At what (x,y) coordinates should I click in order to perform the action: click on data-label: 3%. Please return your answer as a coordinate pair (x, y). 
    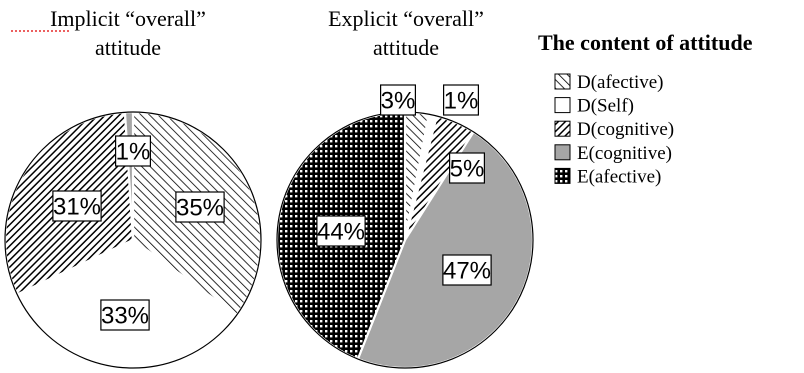
    Looking at the image, I should click on (398, 101).